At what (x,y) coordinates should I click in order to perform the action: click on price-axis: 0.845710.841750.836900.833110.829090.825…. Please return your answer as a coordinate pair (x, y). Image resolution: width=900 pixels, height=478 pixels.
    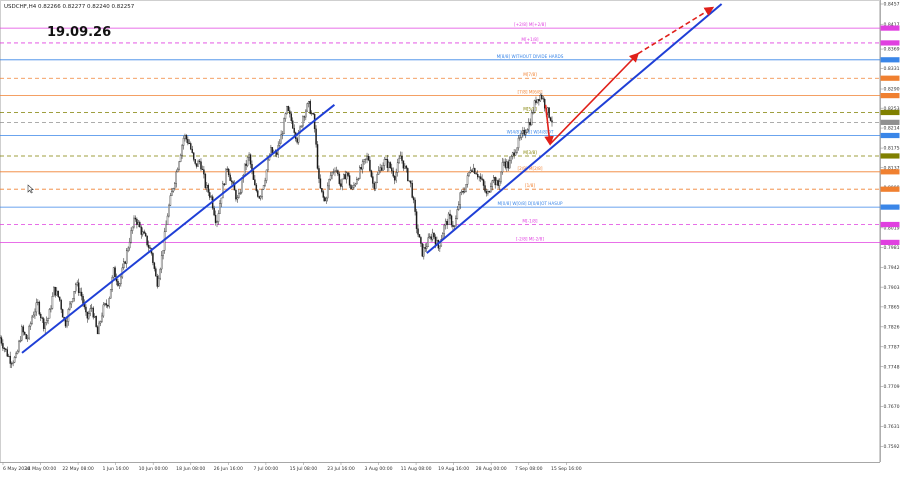
    Looking at the image, I should click on (890, 231).